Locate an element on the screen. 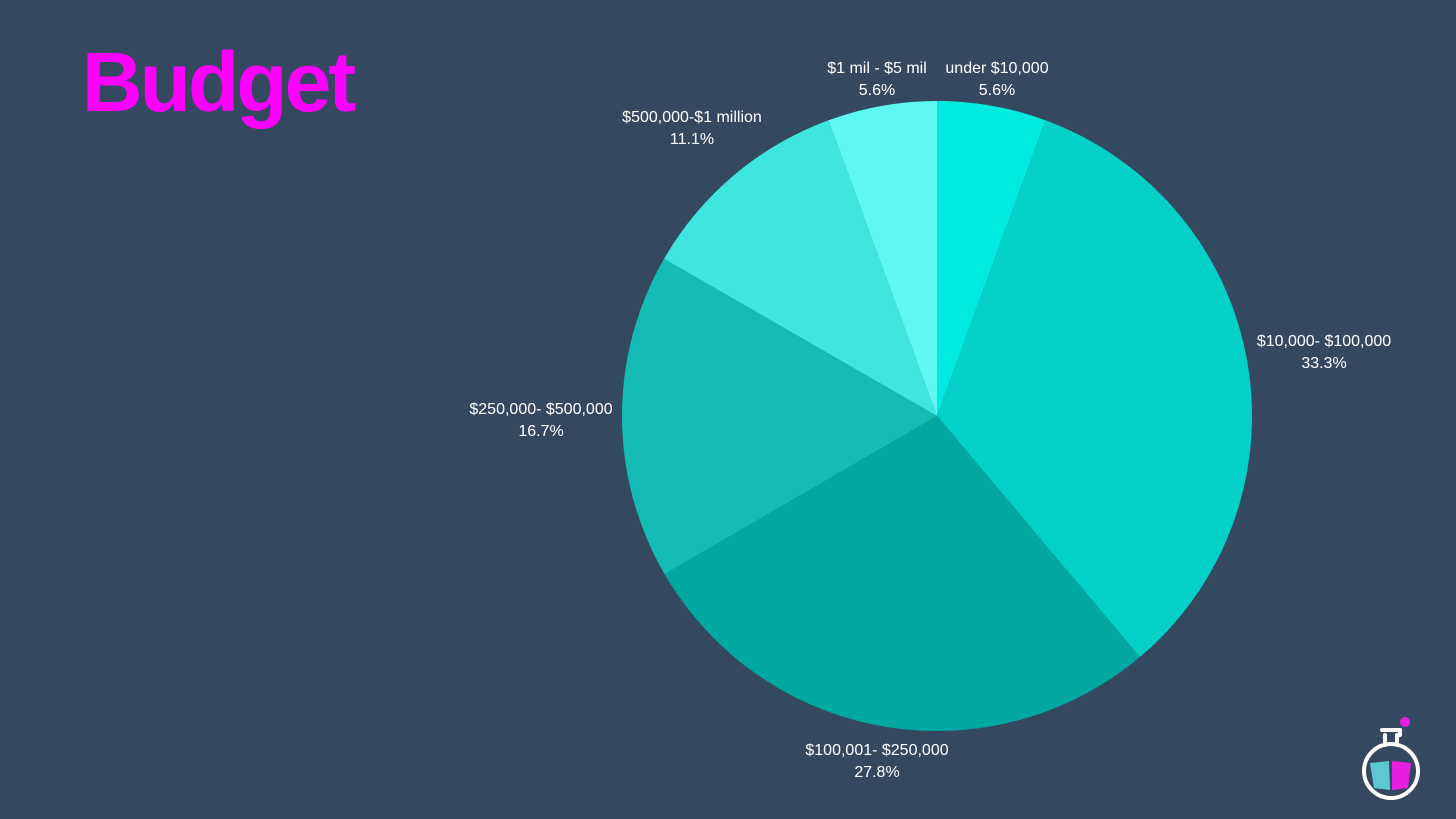  logo-flask is located at coordinates (1391, 764).